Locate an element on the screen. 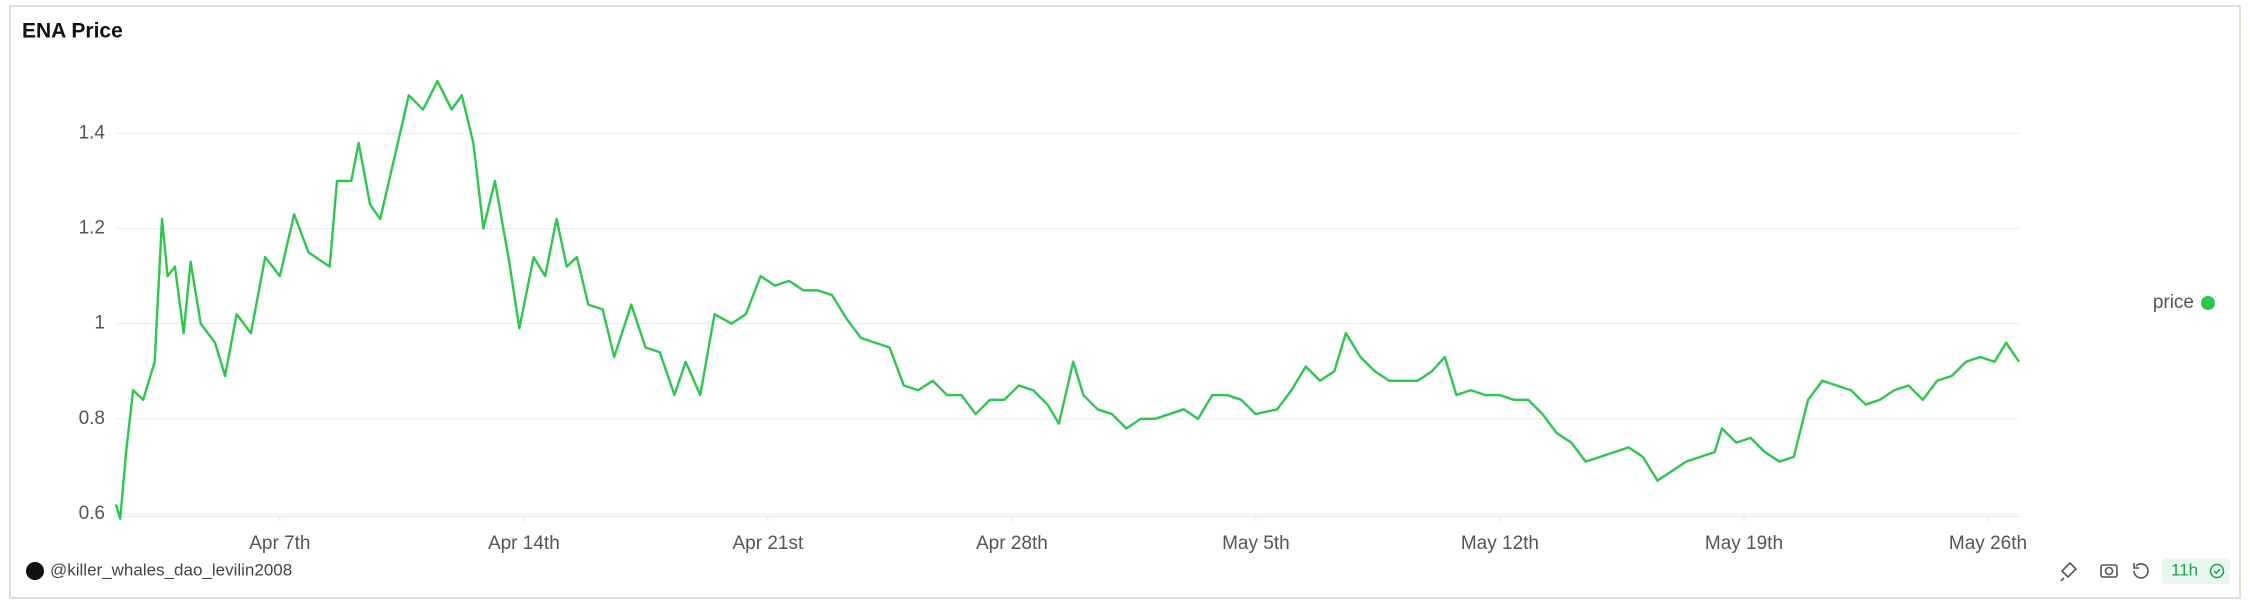 Image resolution: width=2250 pixels, height=604 pixels. legend-label: price is located at coordinates (2173, 302).